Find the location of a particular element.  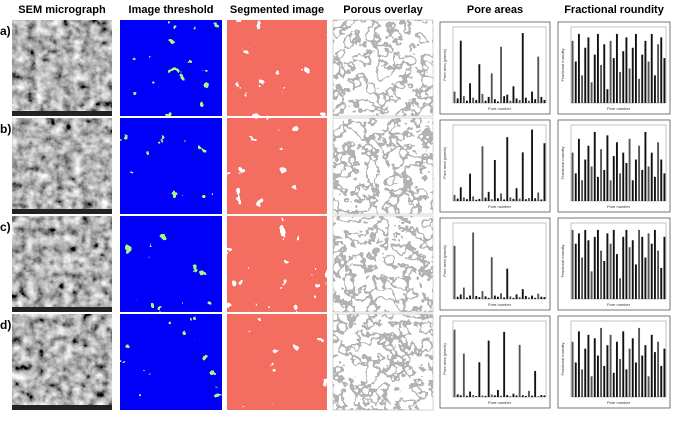

column-header: Fractional roundity is located at coordinates (614, 10).